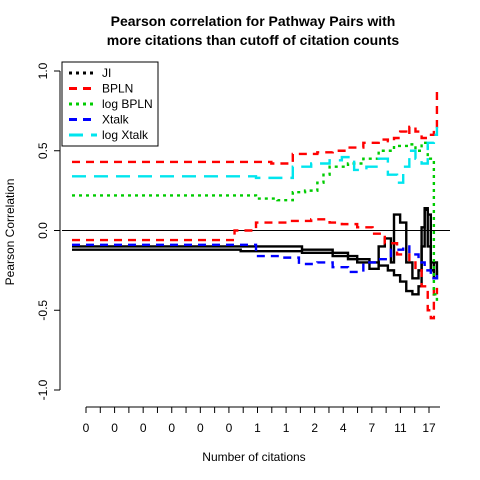  I want to click on legend-entry: log BPLN, so click(127, 104).